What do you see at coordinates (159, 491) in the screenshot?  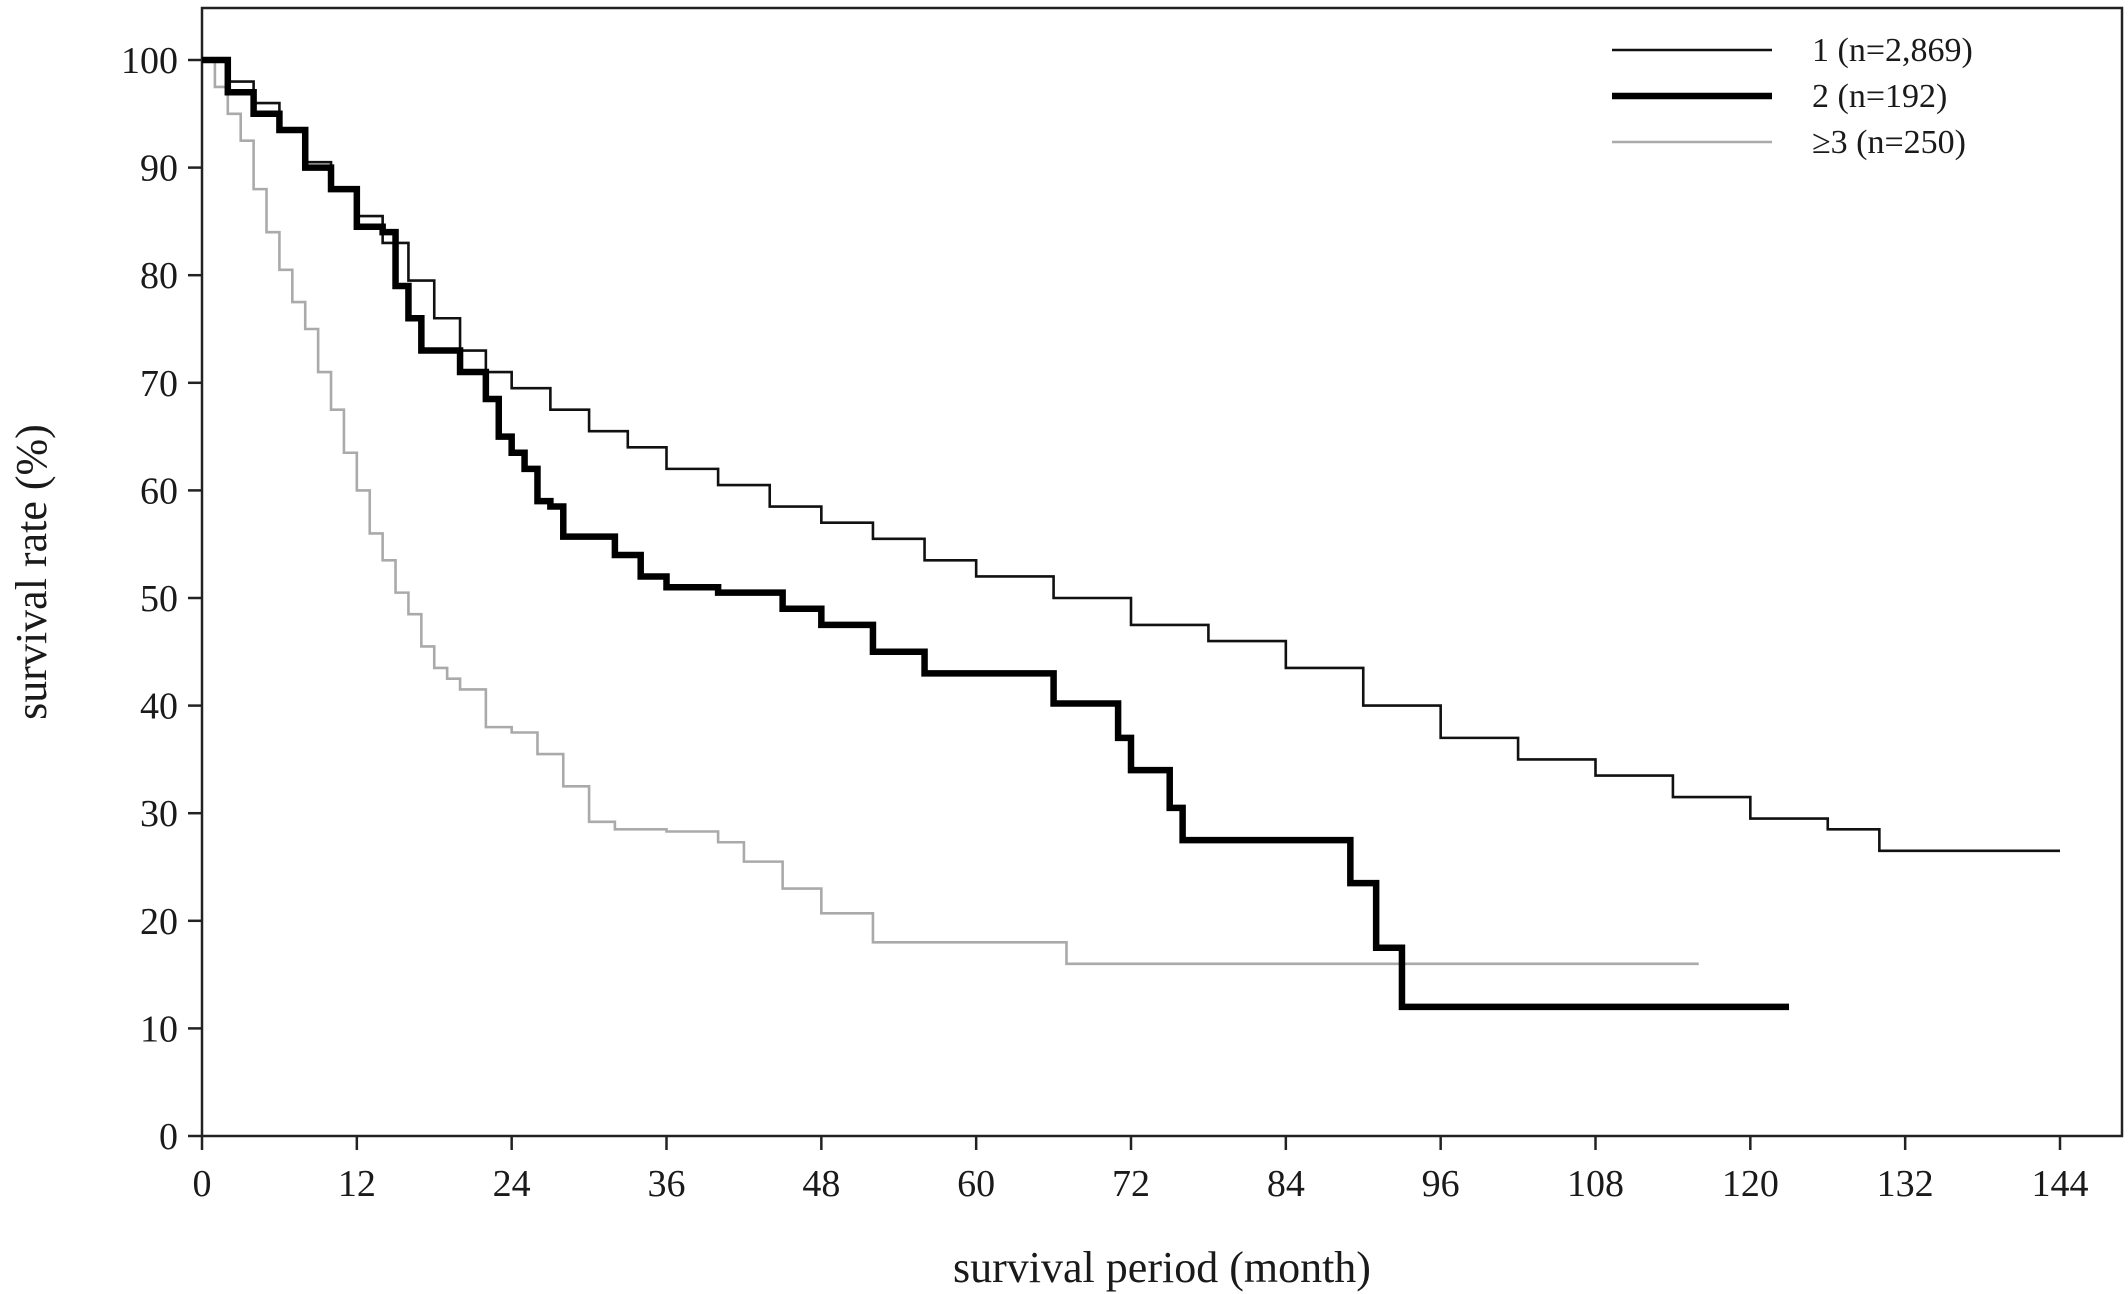 I see `y-tick-label: 60` at bounding box center [159, 491].